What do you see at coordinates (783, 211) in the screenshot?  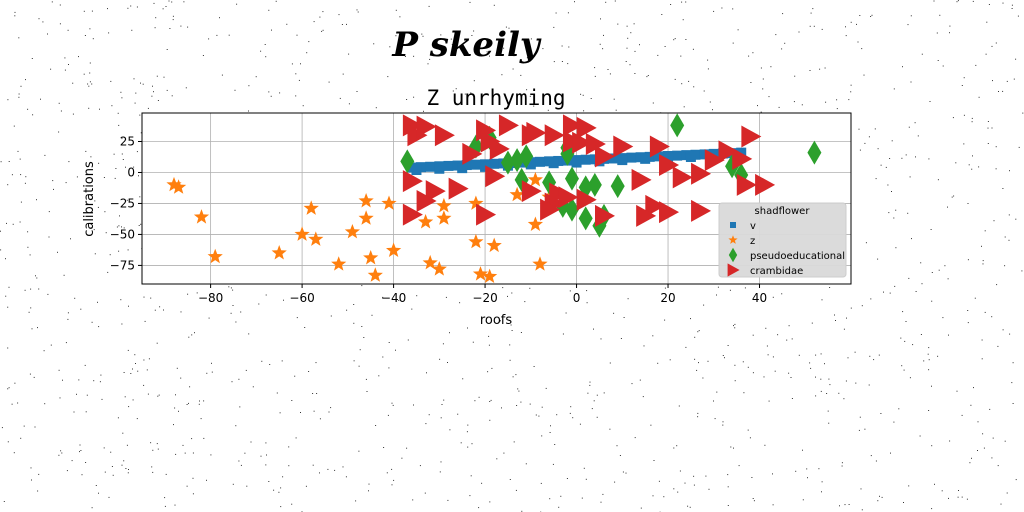 I see `legend-title: shadflower` at bounding box center [783, 211].